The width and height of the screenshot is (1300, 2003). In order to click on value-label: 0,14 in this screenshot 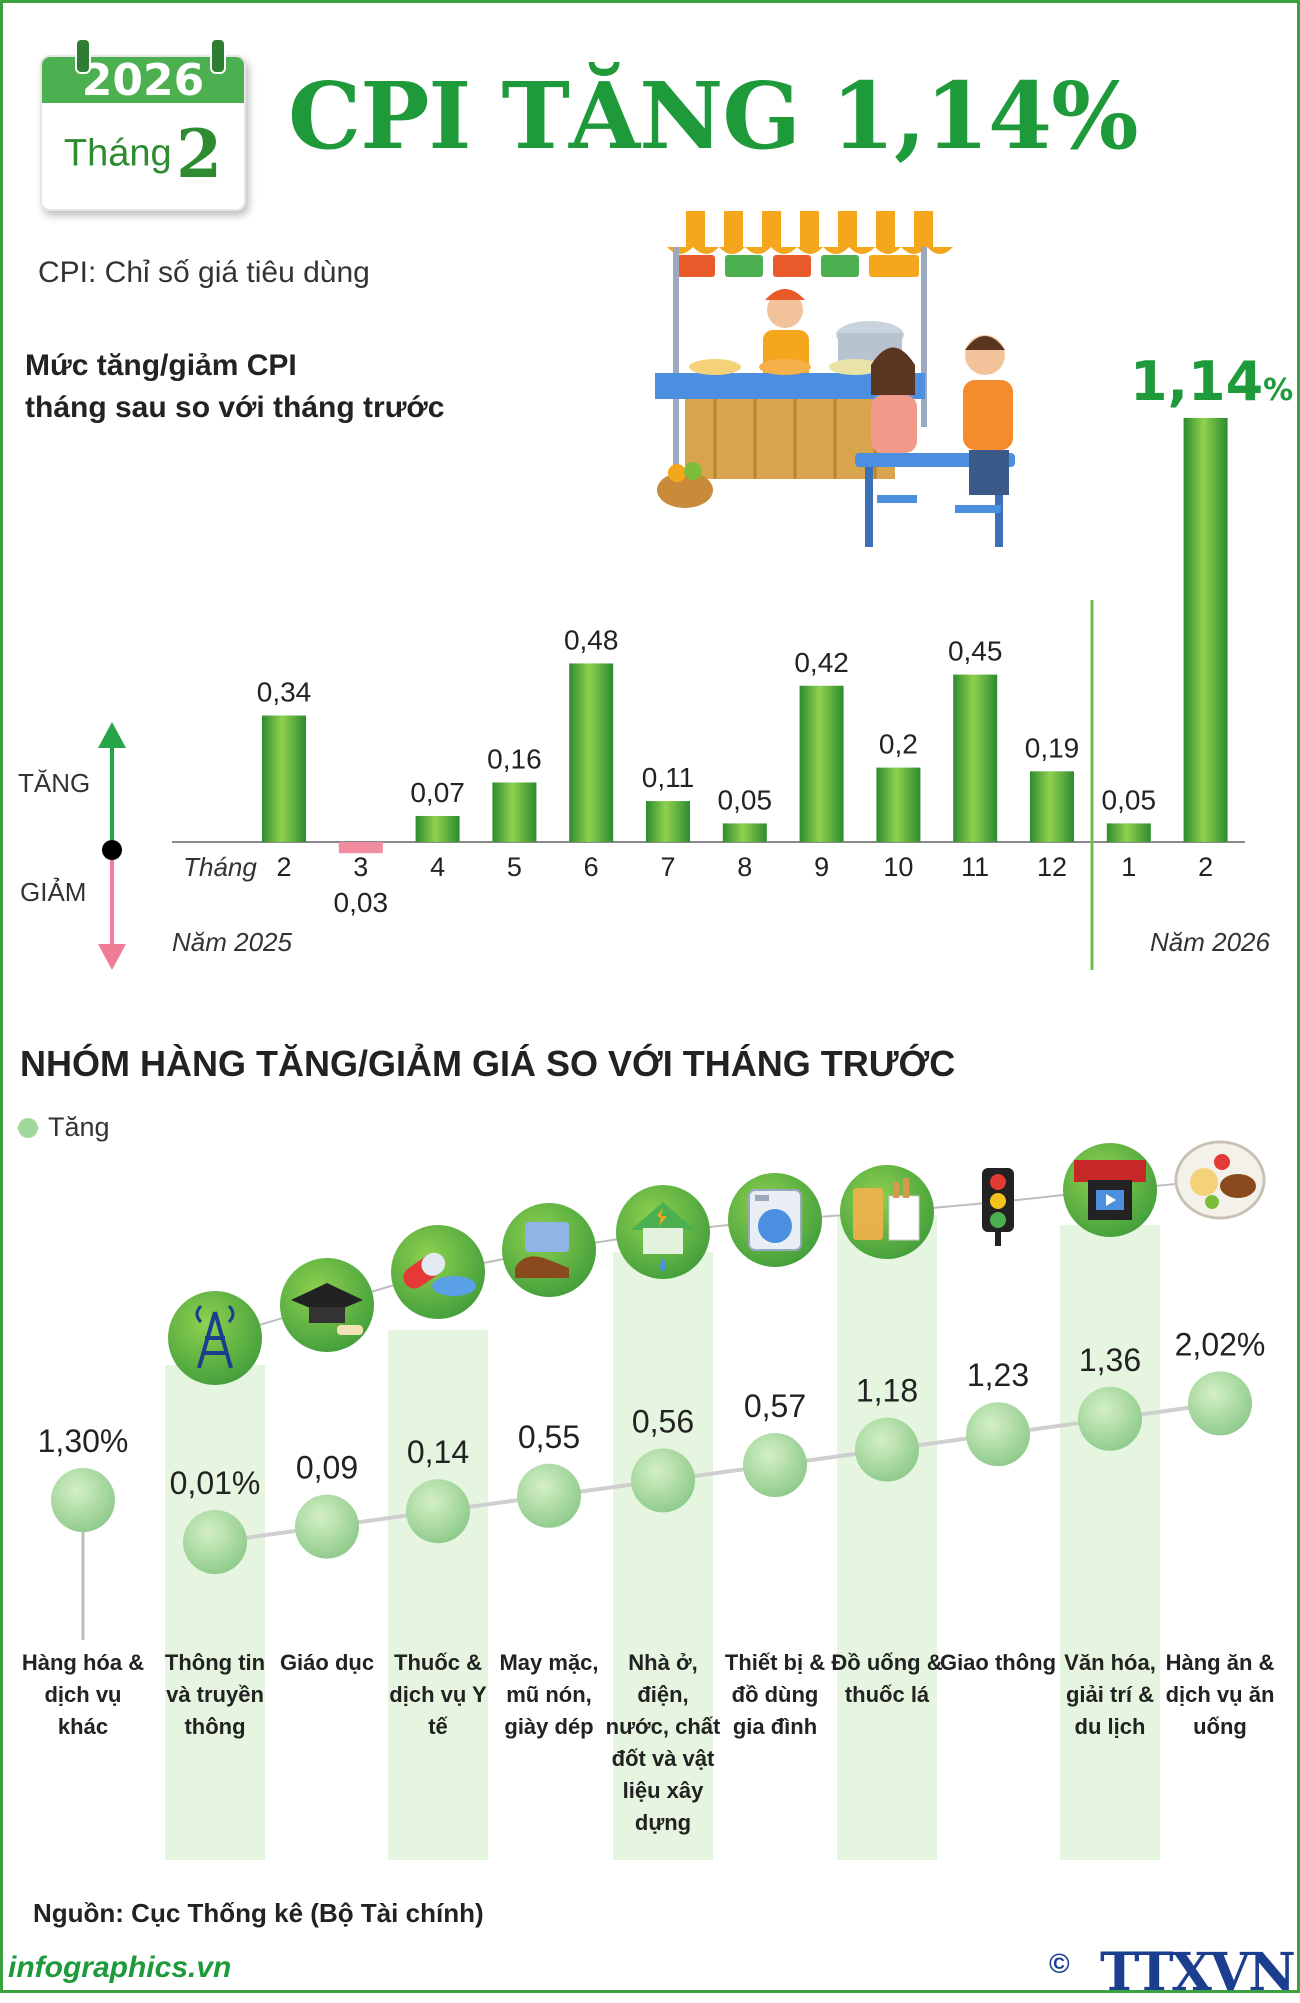, I will do `click(438, 1452)`.